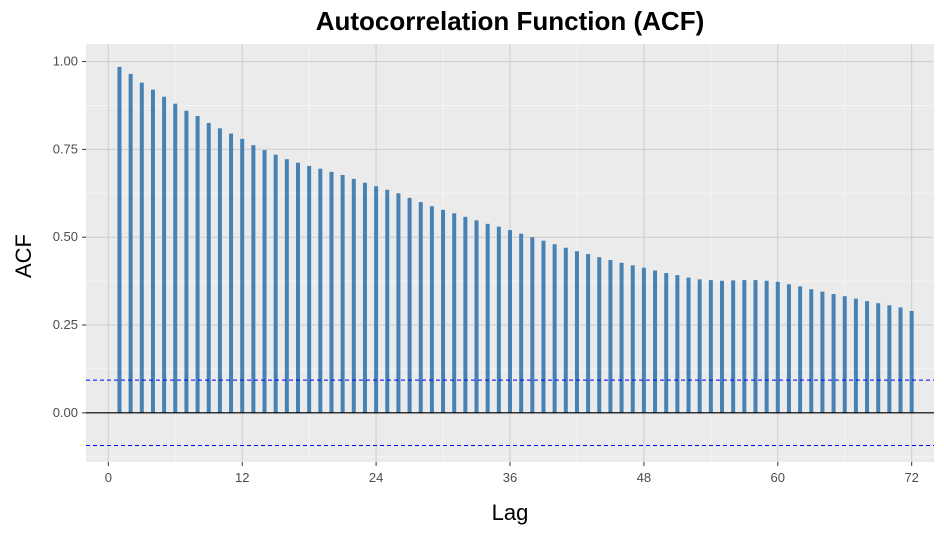 This screenshot has width=944, height=534. What do you see at coordinates (510, 21) in the screenshot?
I see `chart-title: Autocorrelation Function (ACF)` at bounding box center [510, 21].